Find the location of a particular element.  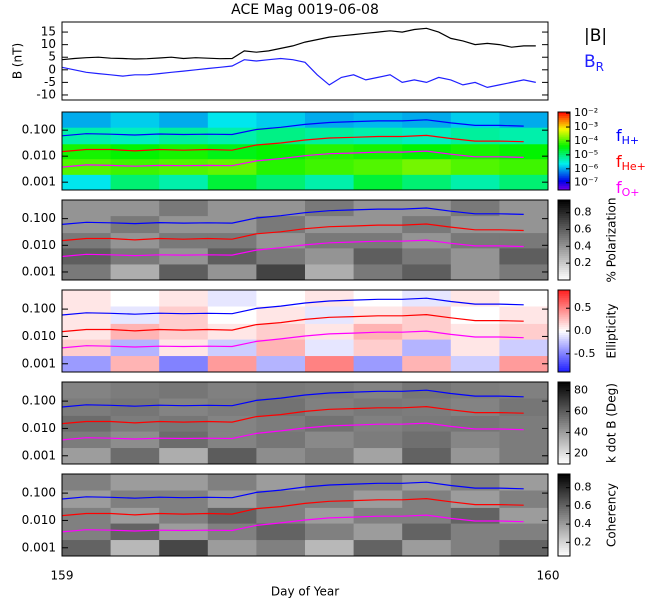

colorbar-tick-label: 0.5 is located at coordinates (583, 307).